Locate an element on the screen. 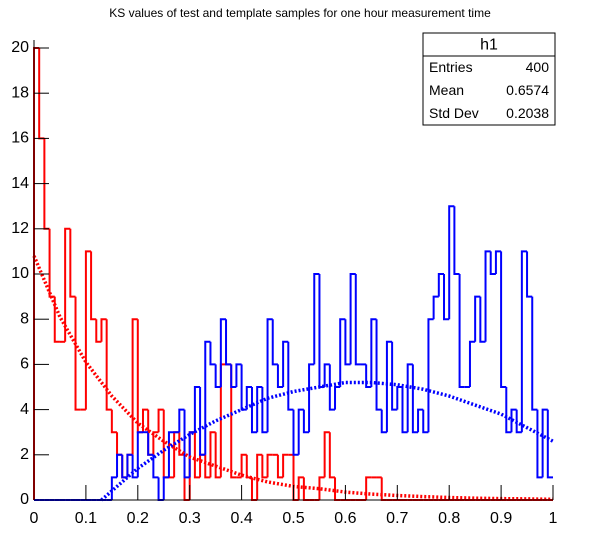 Image resolution: width=607 pixels, height=545 pixels. y-tick-label: 2 is located at coordinates (24, 454).